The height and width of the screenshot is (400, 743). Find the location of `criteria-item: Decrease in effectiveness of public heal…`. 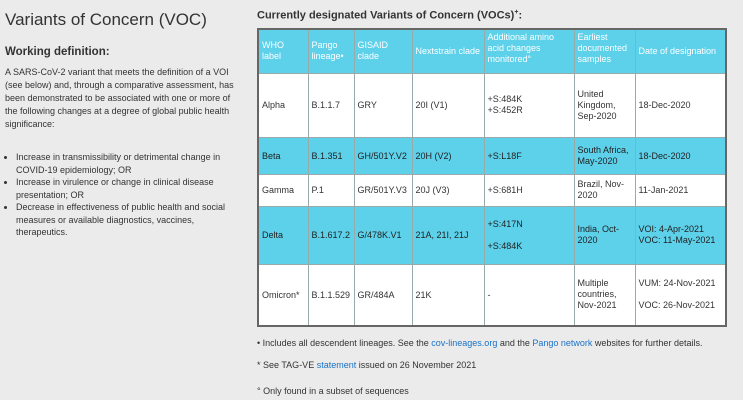

criteria-item: Decrease in effectiveness of public heal… is located at coordinates (130, 220).